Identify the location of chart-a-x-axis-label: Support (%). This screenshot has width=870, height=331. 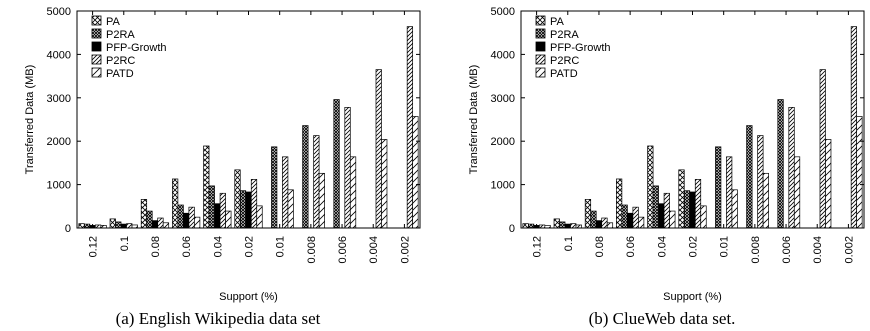
(248, 297).